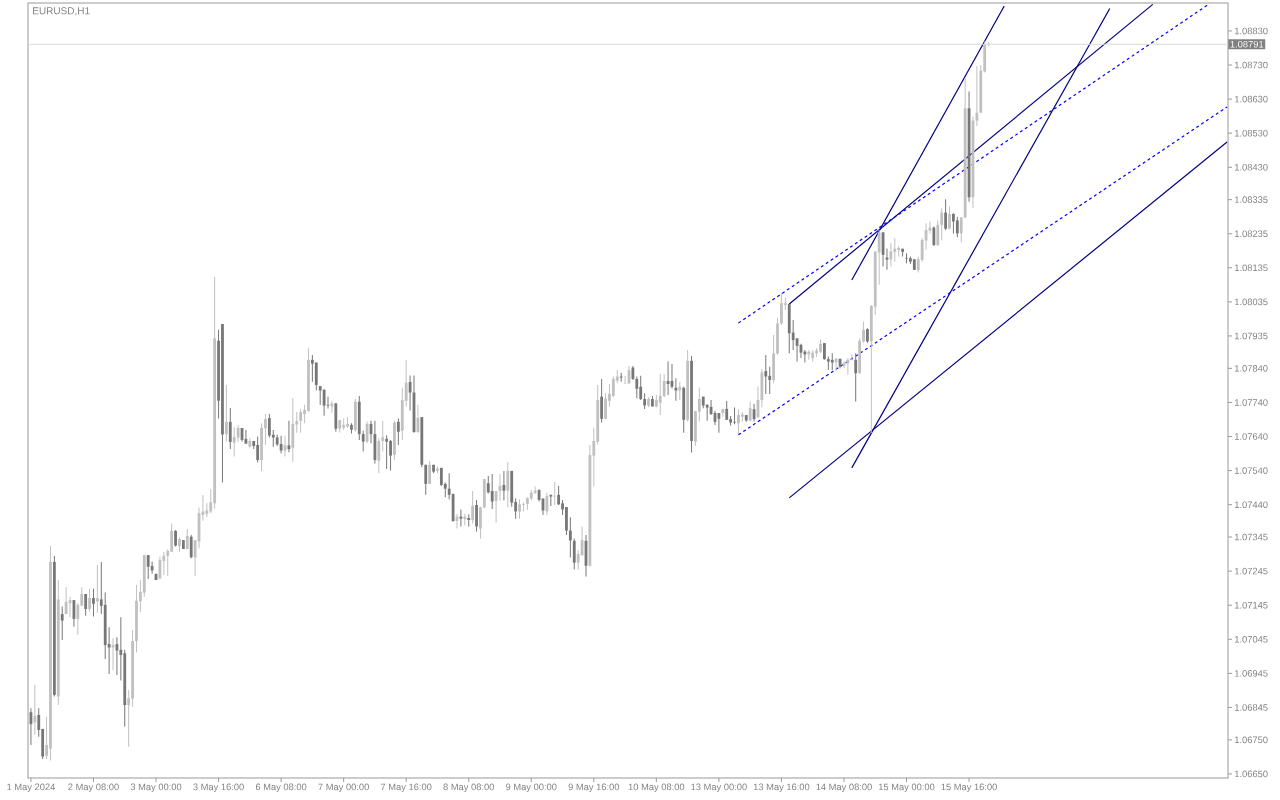  Describe the element at coordinates (1251, 99) in the screenshot. I see `y-tick-label: 1.08630` at that location.